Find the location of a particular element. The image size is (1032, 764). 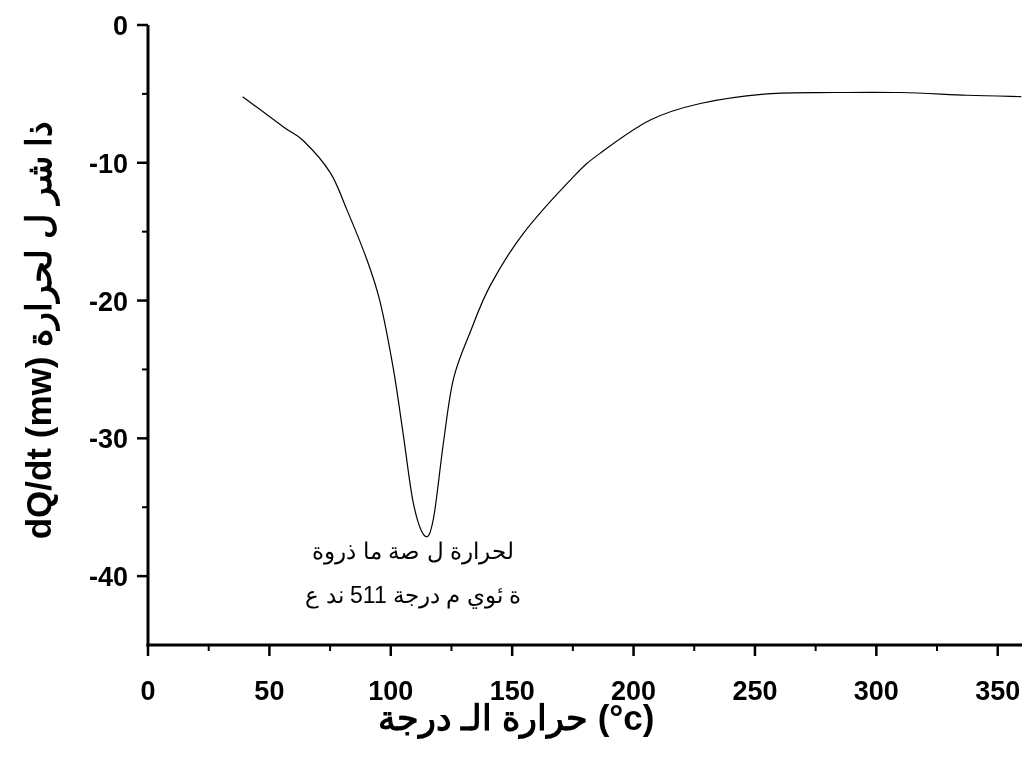

x-tick-label: 250 is located at coordinates (755, 691).